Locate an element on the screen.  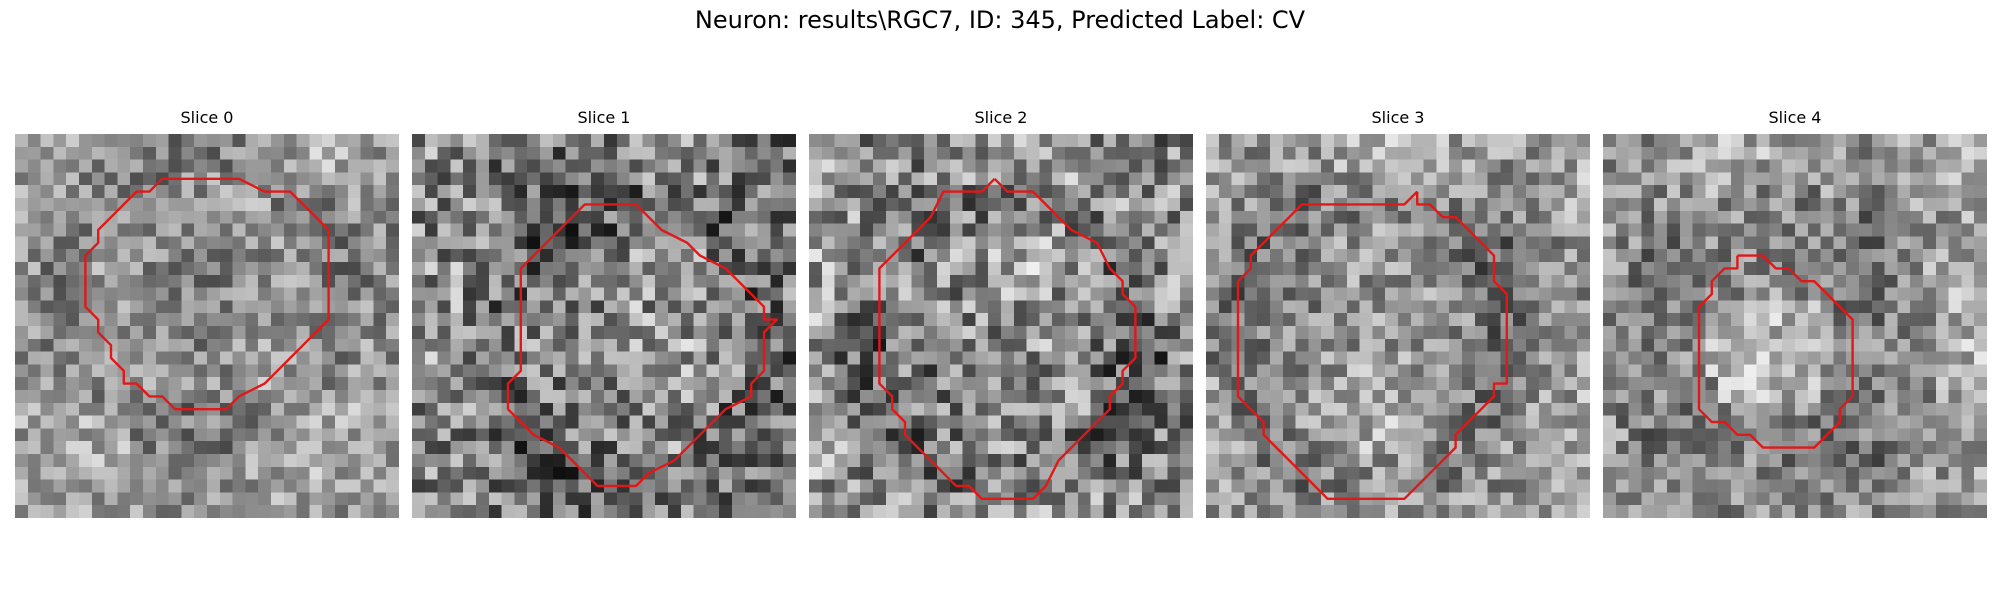
slice-title-0: Slice 0 is located at coordinates (207, 117).